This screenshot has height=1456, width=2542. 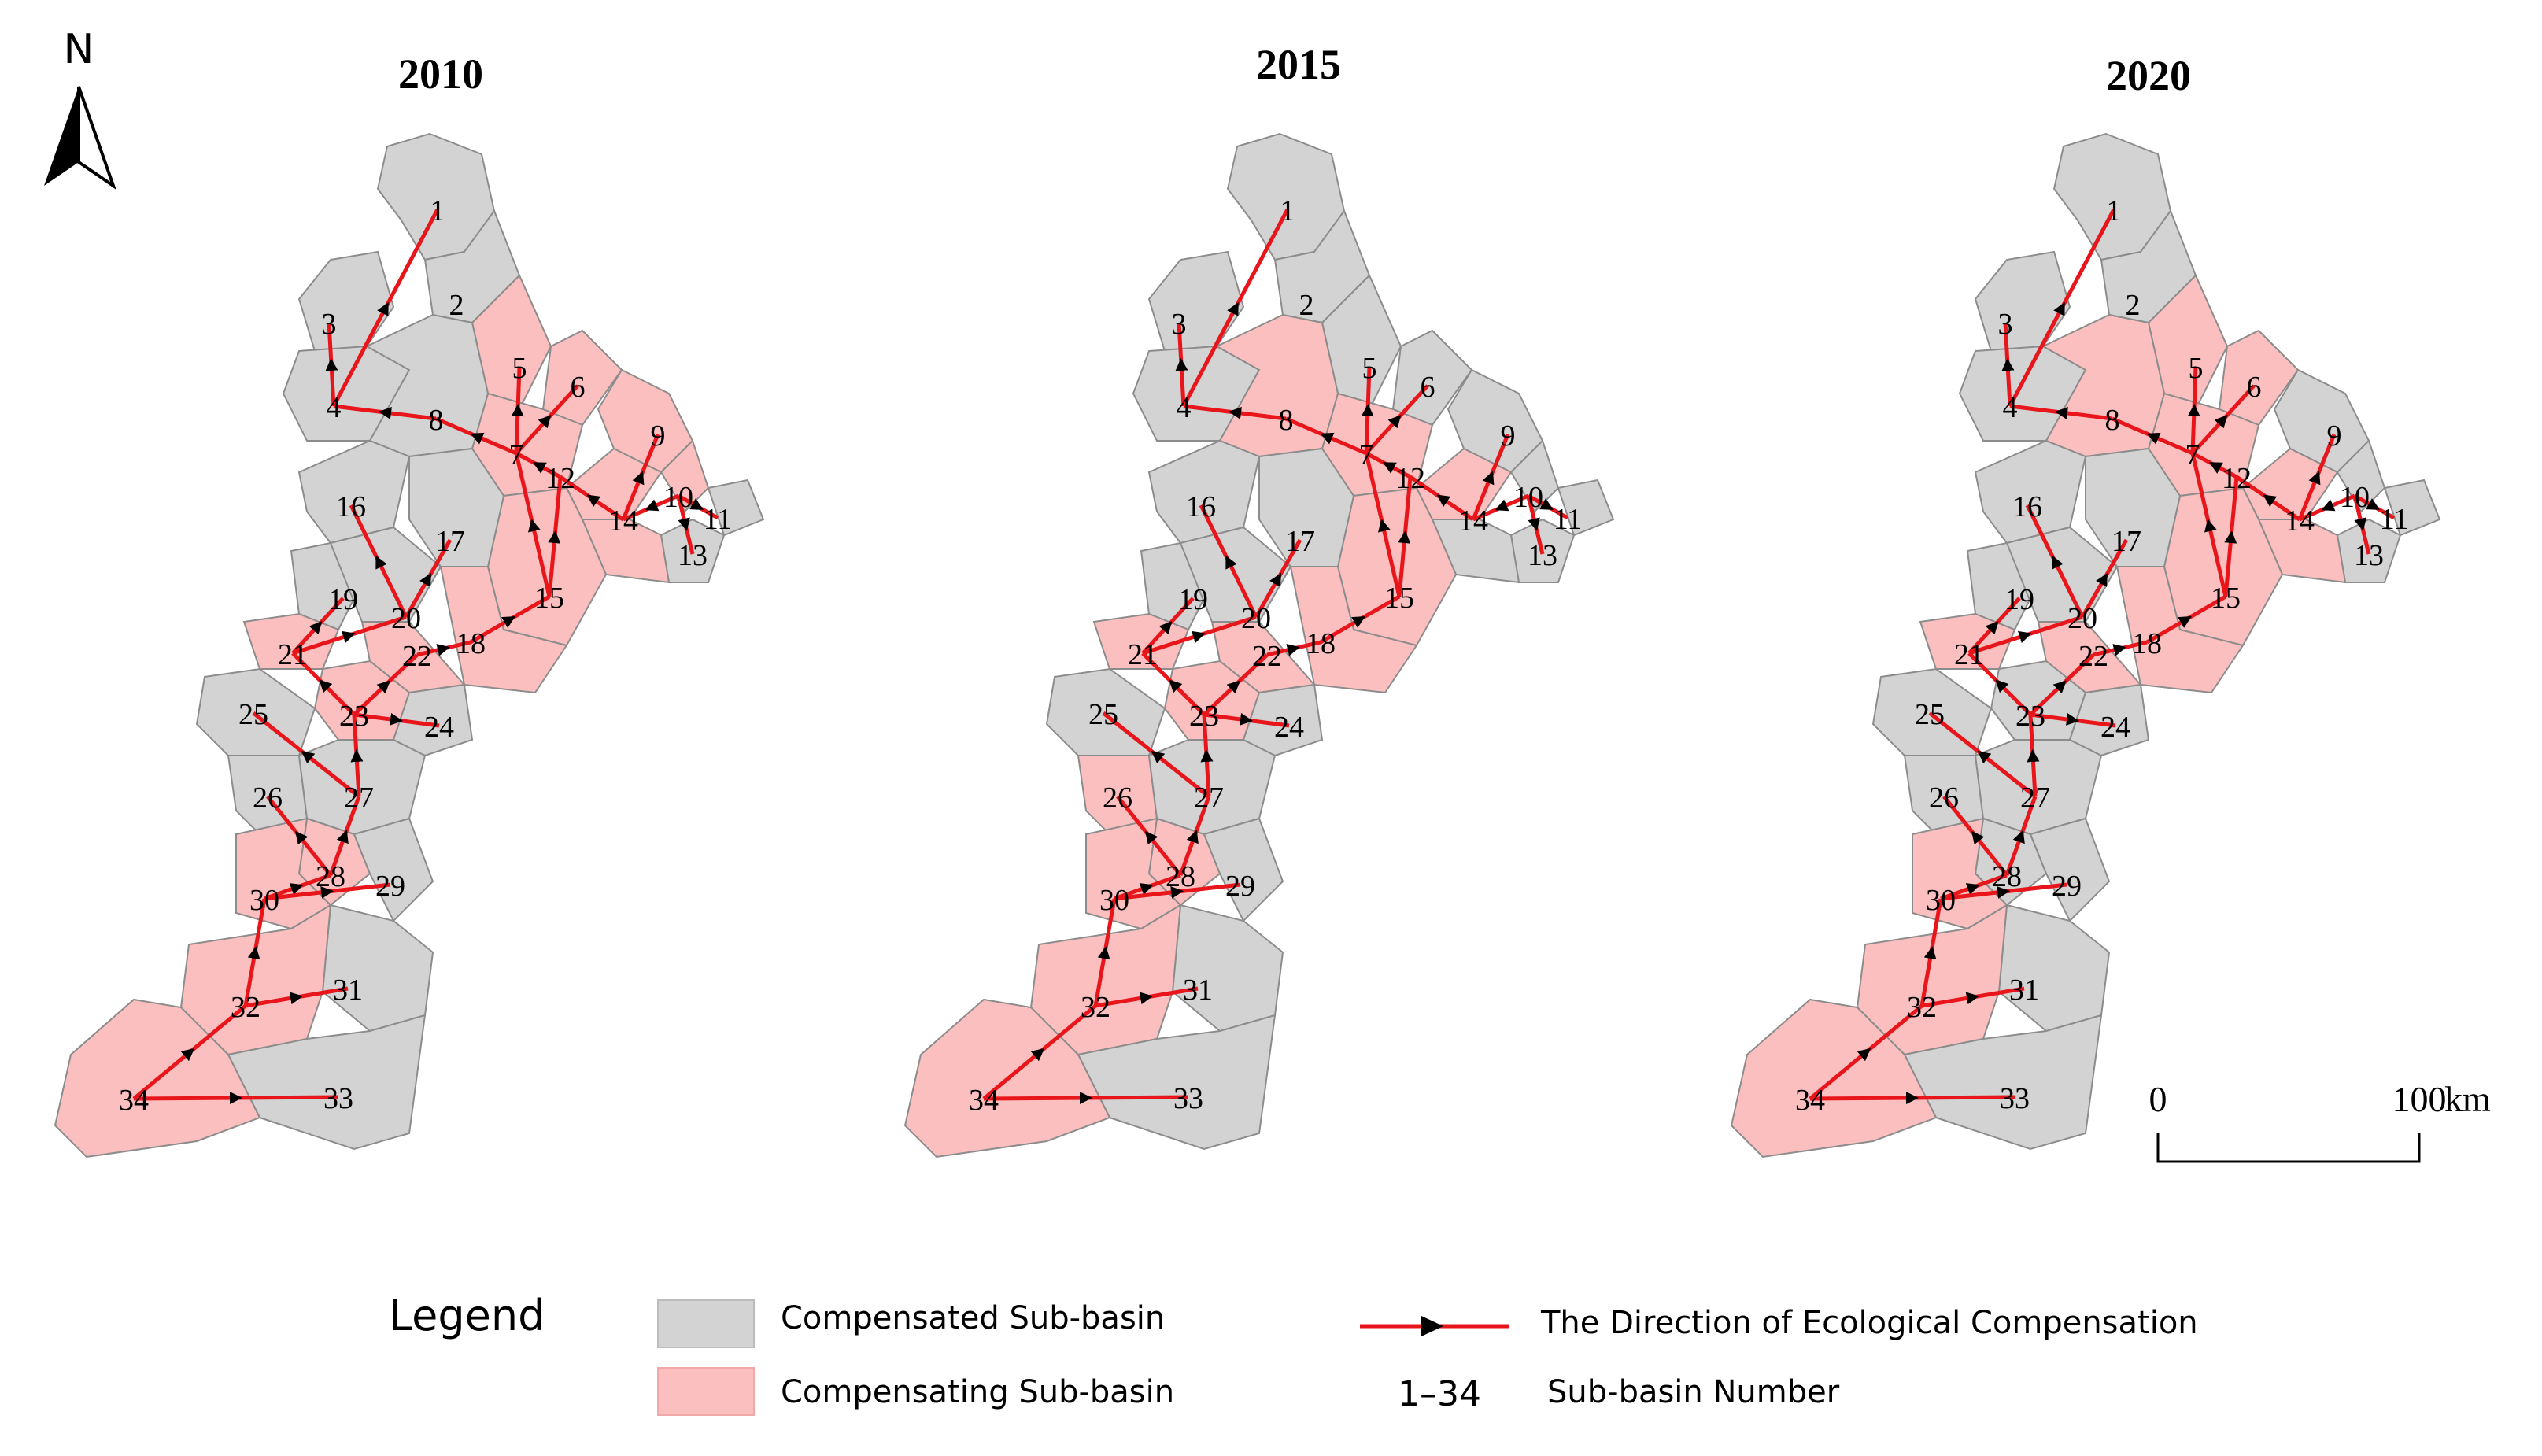 I want to click on sub-basin-number-9: 9, so click(x=659, y=436).